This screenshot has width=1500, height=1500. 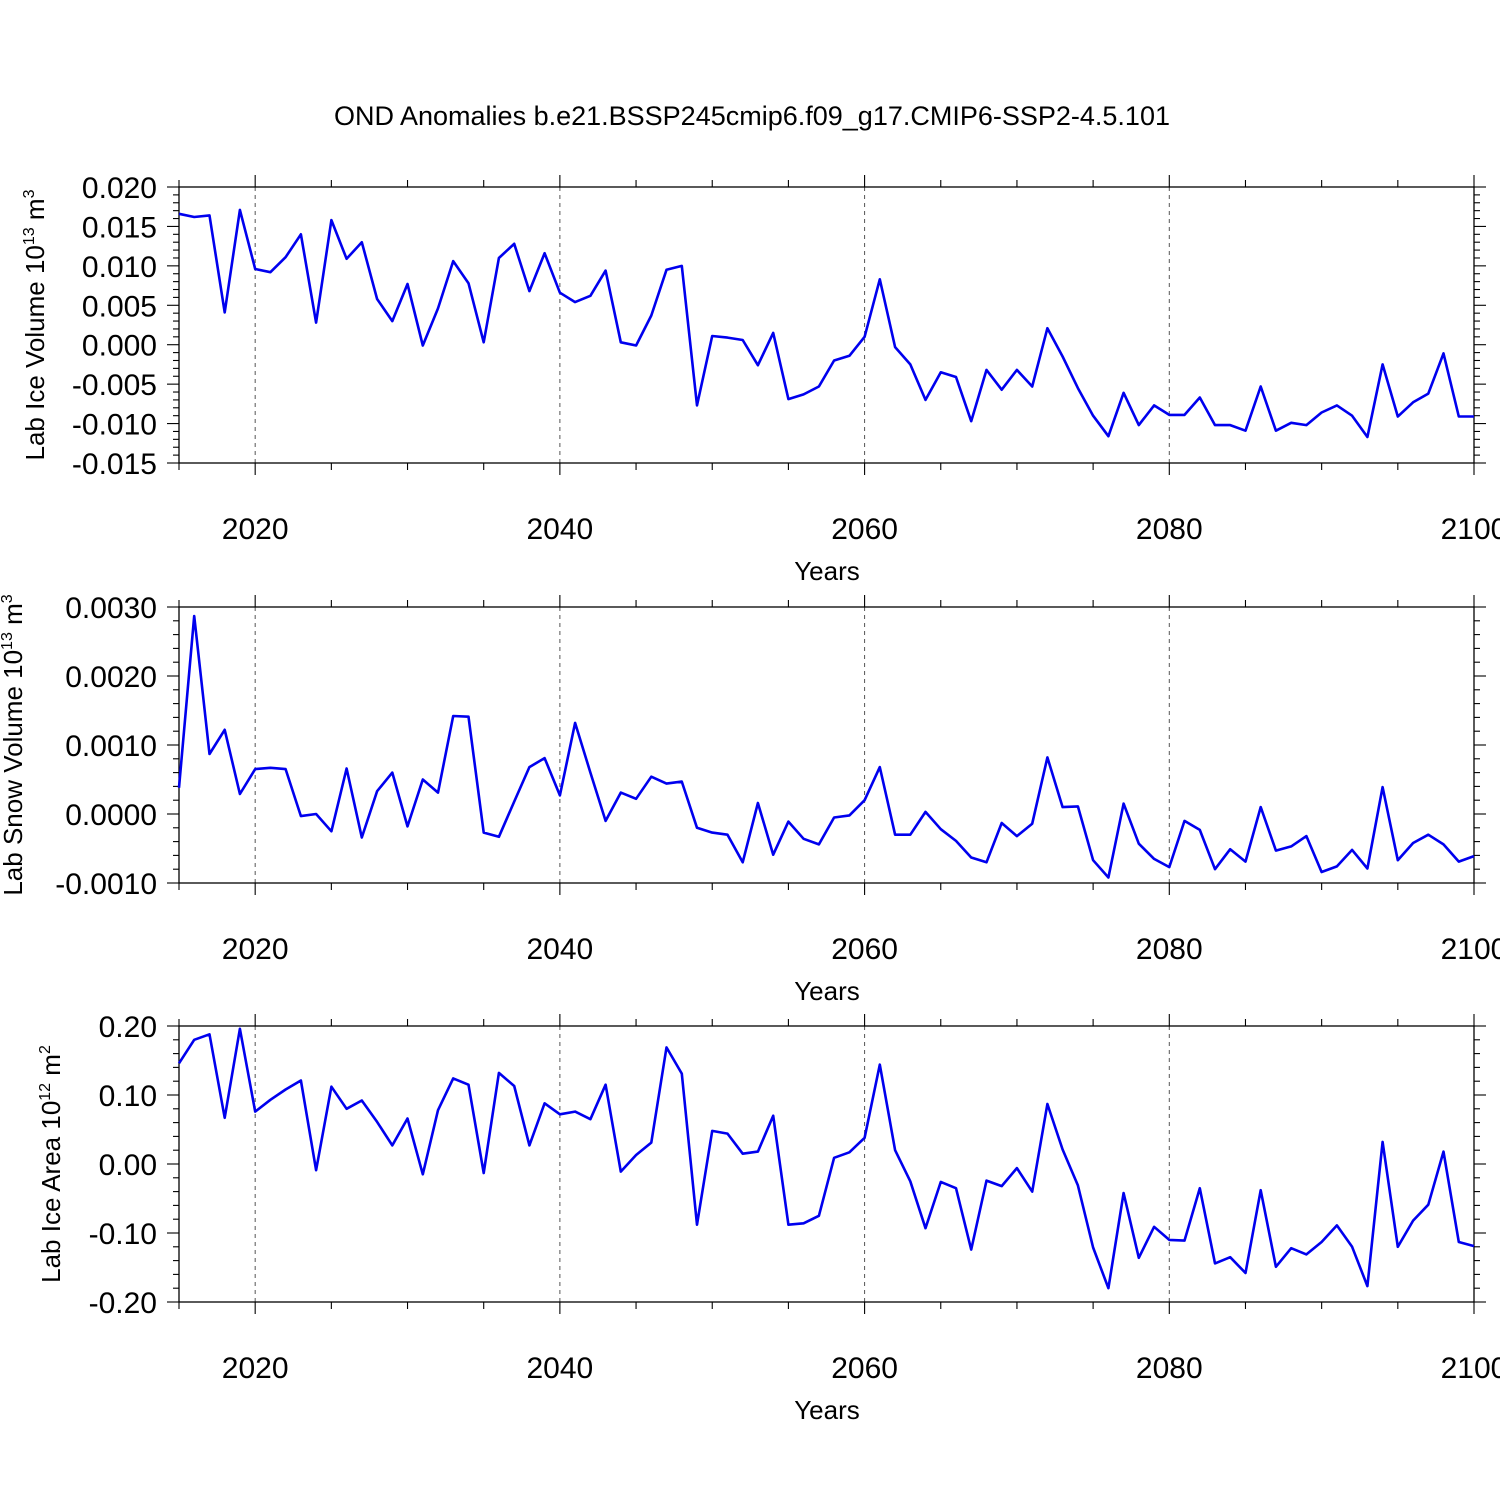 I want to click on y-tick-label: -0.0010, so click(x=106, y=884).